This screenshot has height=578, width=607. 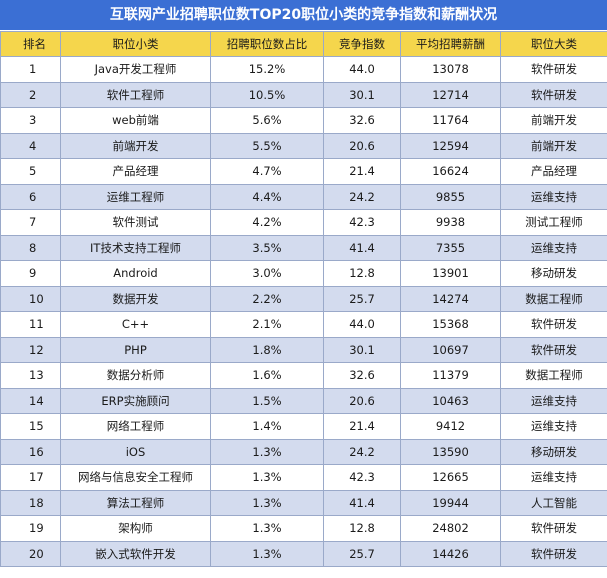 I want to click on share-cell: 4.4%, so click(x=267, y=196).